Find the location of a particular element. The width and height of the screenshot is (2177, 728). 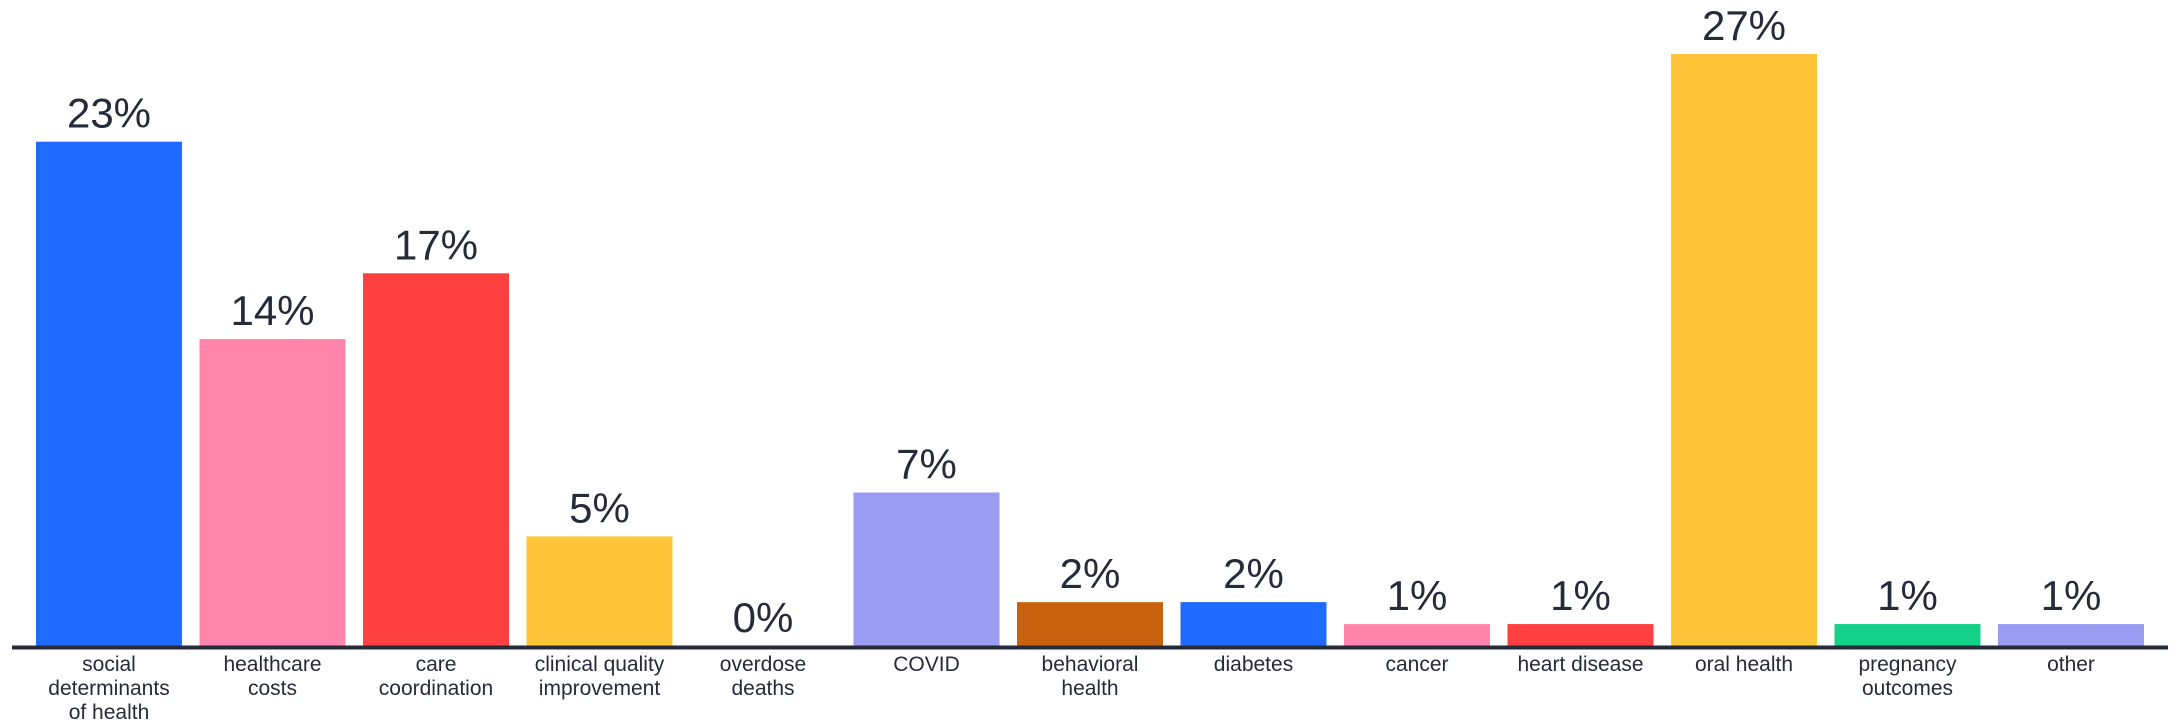

category-label-line: oral health is located at coordinates (1744, 664).